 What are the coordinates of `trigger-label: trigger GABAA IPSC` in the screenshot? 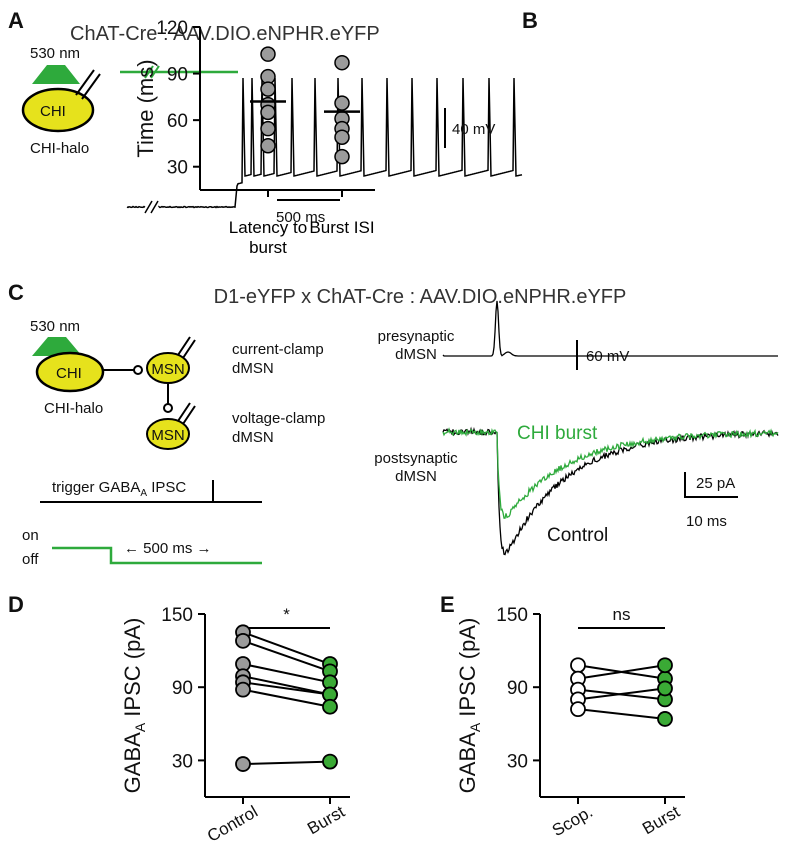 It's located at (119, 489).